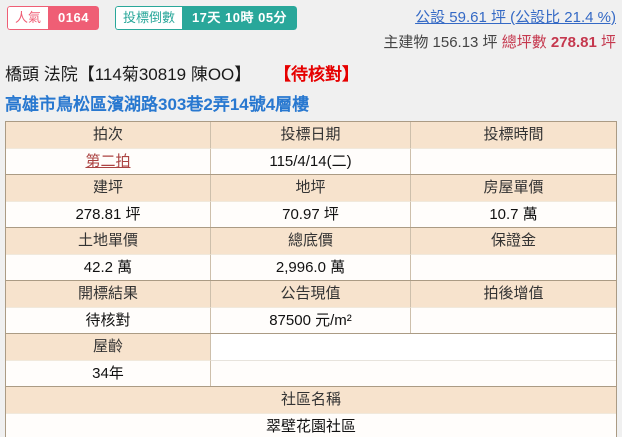  What do you see at coordinates (108, 320) in the screenshot?
I see `open-result-value: 待核對` at bounding box center [108, 320].